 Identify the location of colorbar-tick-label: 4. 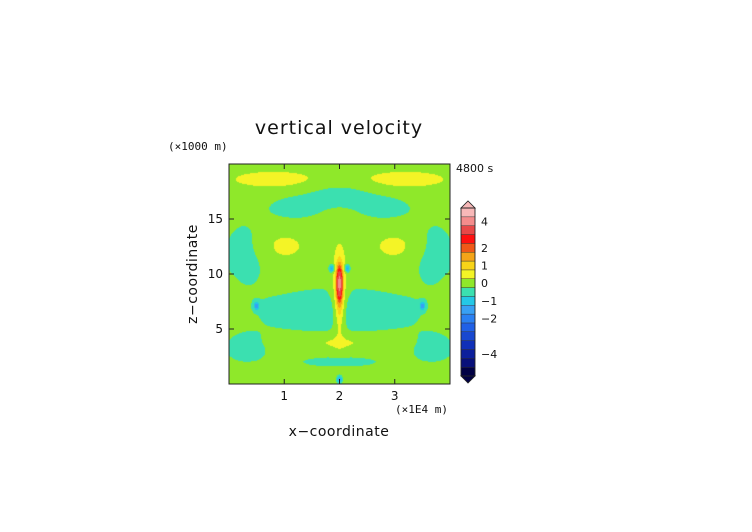
(484, 221).